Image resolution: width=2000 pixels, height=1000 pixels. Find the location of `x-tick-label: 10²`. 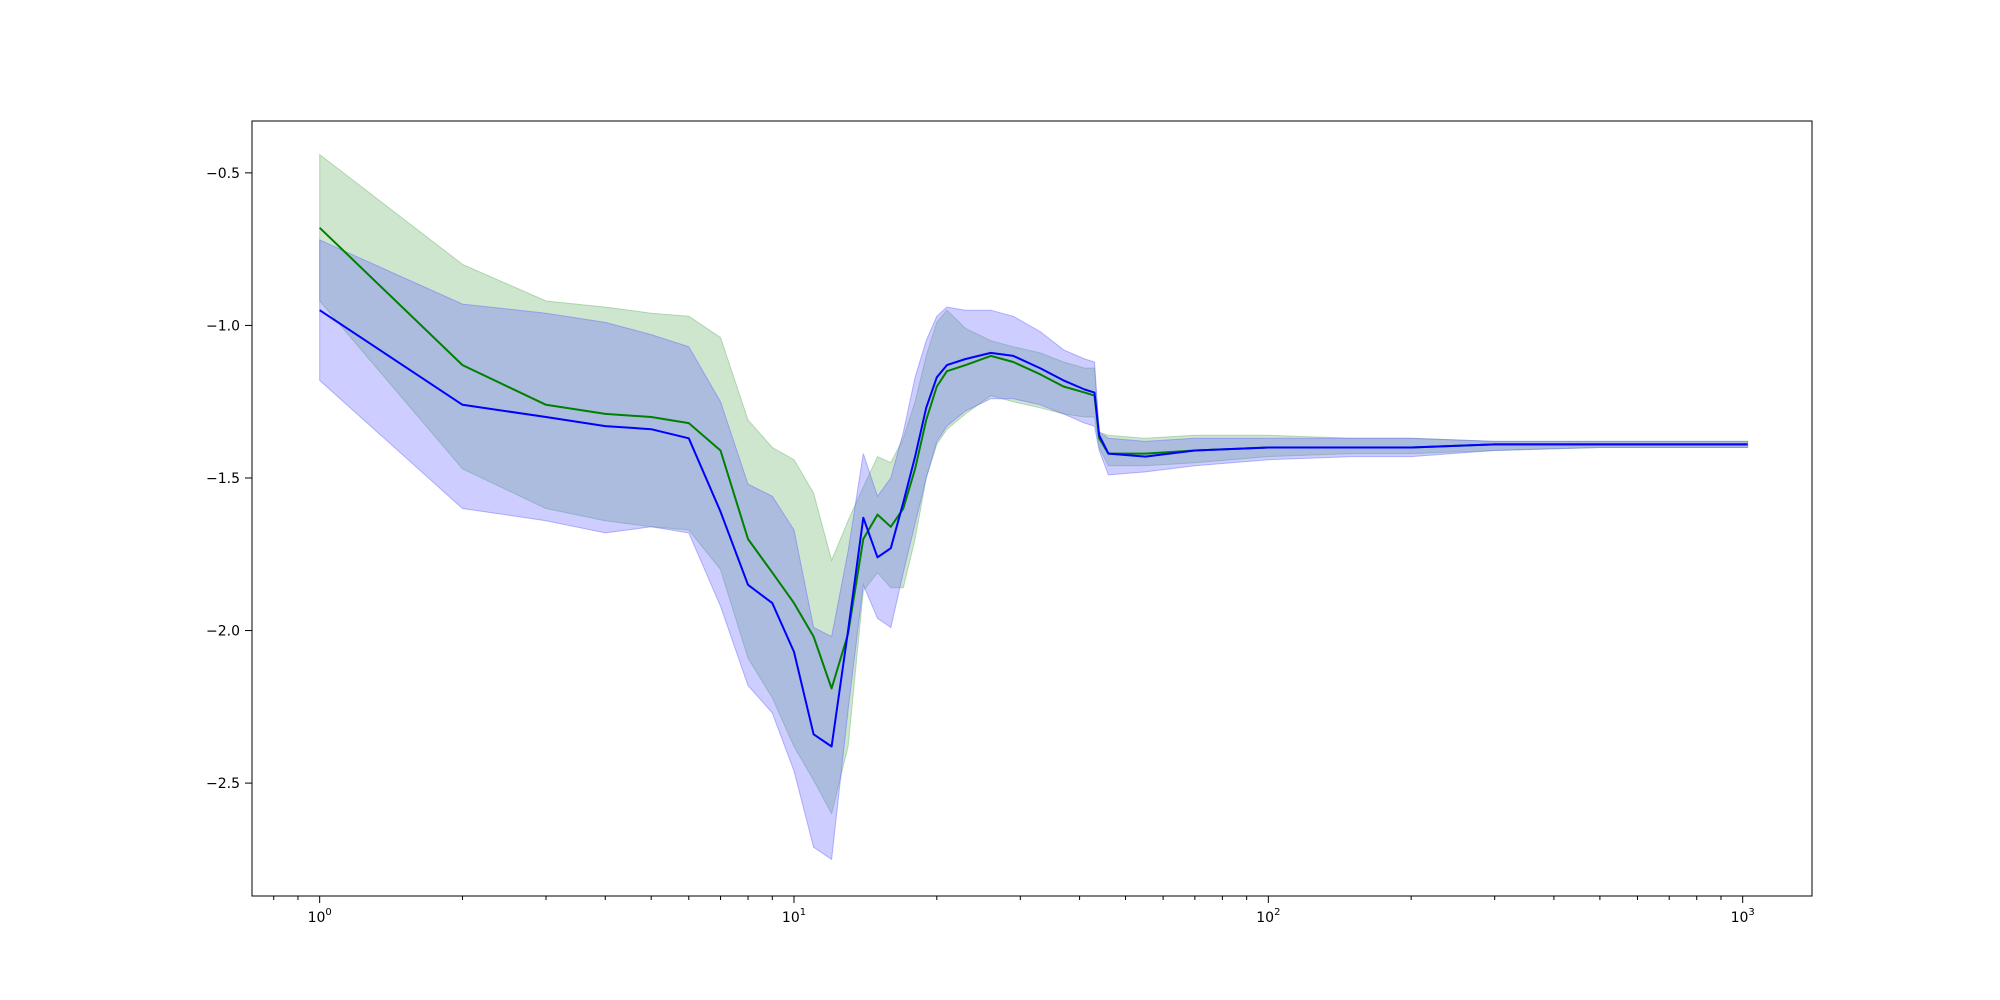

x-tick-label: 10² is located at coordinates (1268, 916).